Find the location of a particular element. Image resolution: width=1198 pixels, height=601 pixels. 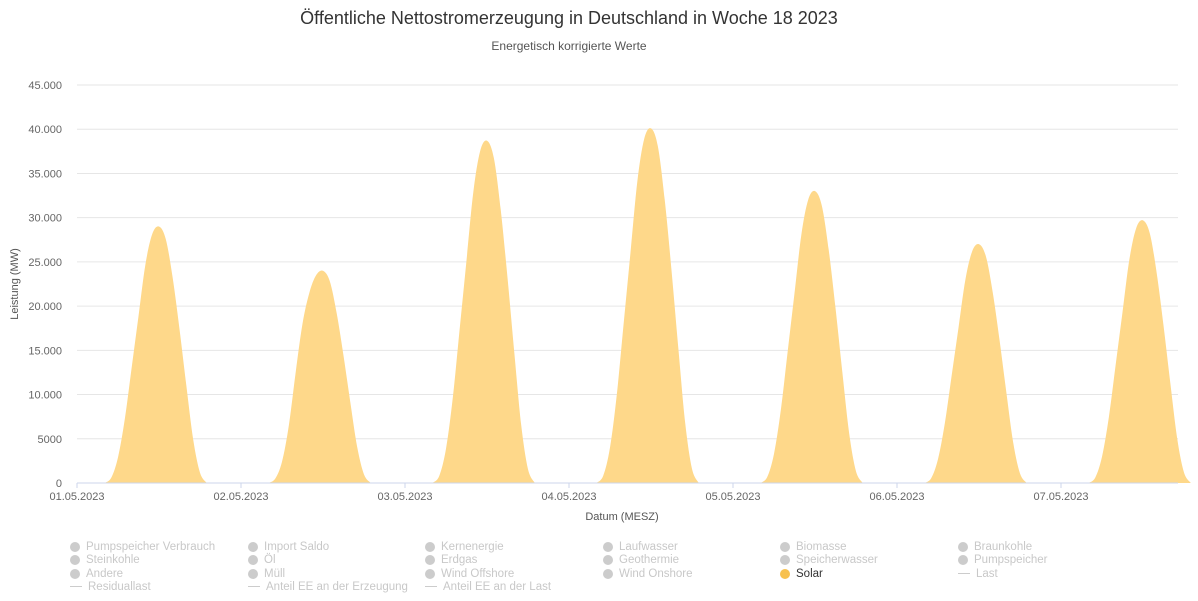

legend-item-steinkohle: Steinkohle is located at coordinates (105, 560).